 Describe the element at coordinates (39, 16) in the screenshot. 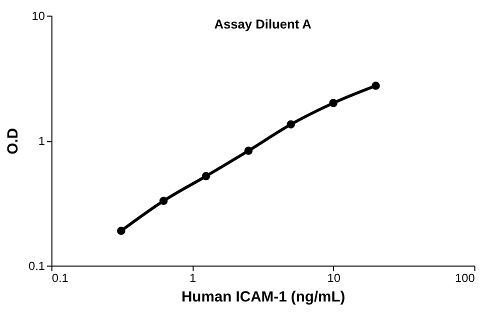

I see `y-tick-label: 10` at that location.